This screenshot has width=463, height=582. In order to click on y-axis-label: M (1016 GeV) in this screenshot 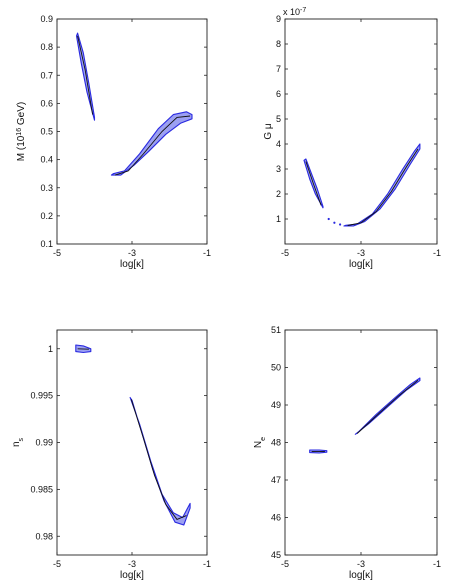, I will do `click(22, 131)`.